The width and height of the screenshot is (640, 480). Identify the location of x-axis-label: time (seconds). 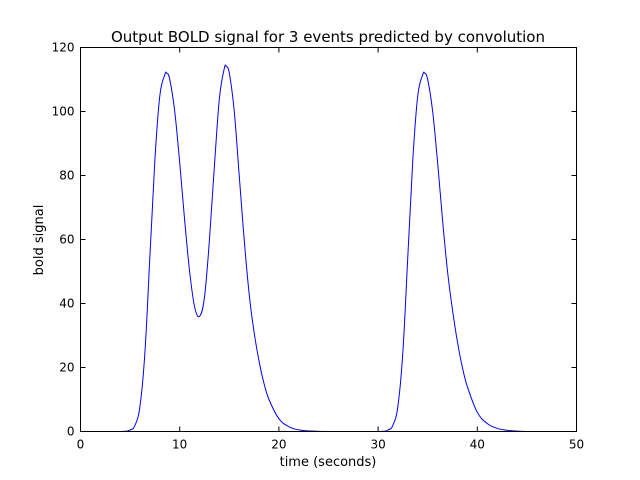
(328, 462).